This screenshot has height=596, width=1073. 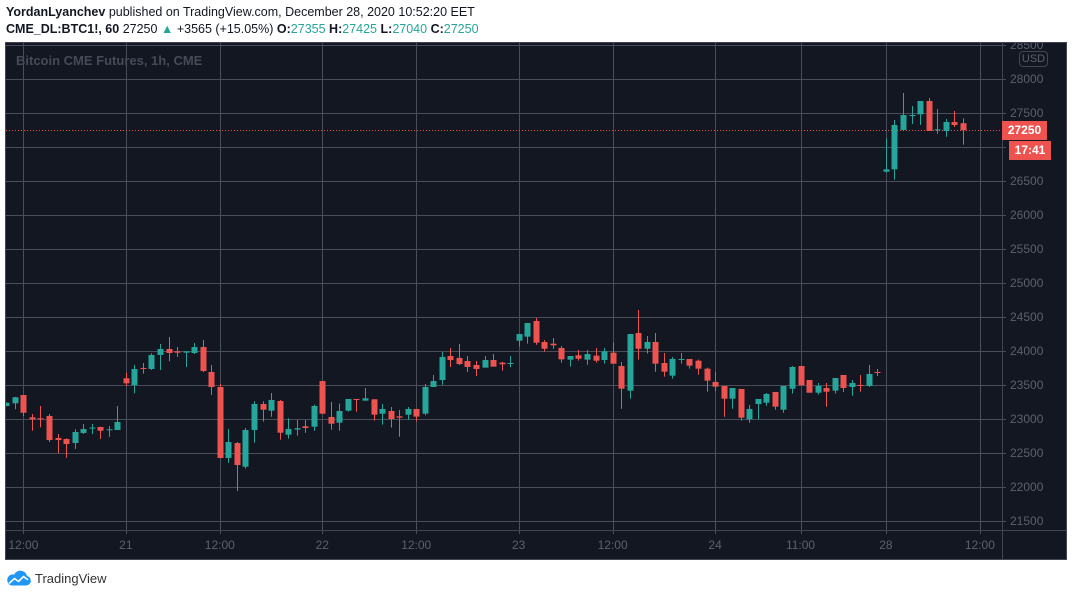 I want to click on price-axis-label: 23000, so click(x=1027, y=419).